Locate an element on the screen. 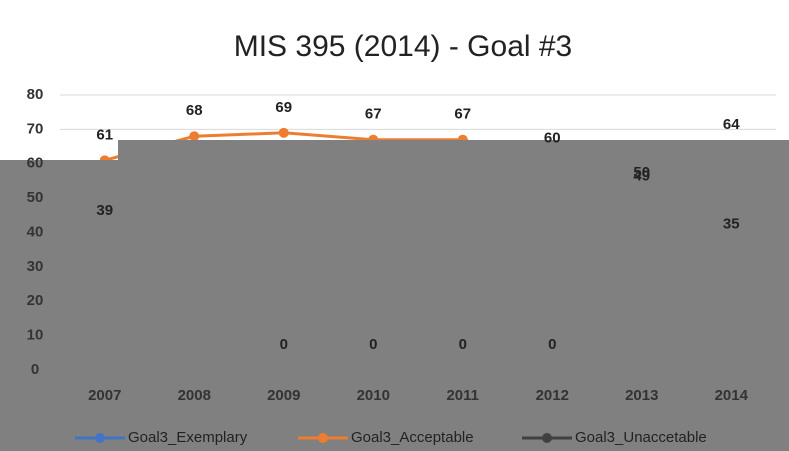 Image resolution: width=789 pixels, height=451 pixels. x-tick-label: 2011 is located at coordinates (462, 395).